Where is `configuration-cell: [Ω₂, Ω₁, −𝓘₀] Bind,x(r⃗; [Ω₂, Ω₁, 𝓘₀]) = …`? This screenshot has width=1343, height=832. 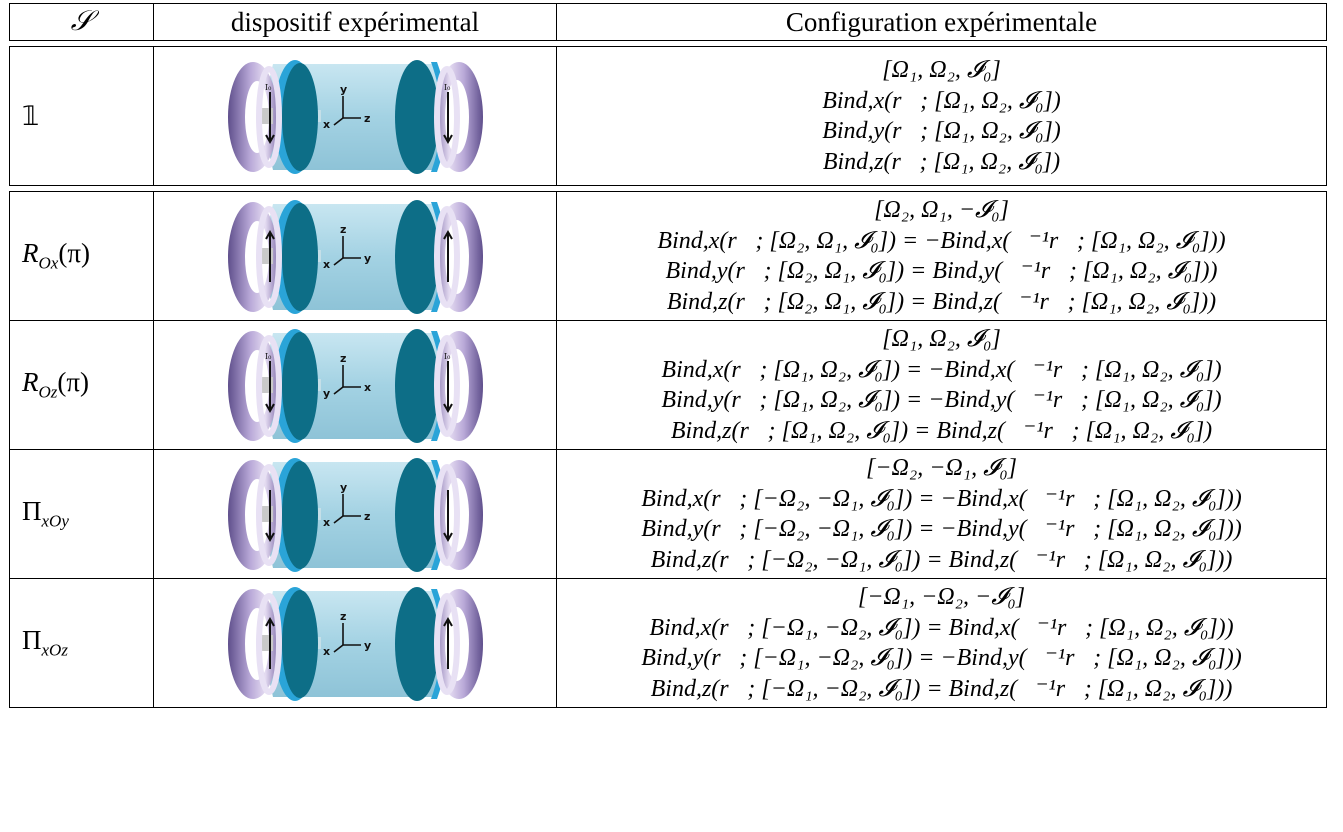 configuration-cell: [Ω₂, Ω₁, −𝓘₀] Bind,x(r⃗; [Ω₂, Ω₁, 𝓘₀]) = … is located at coordinates (941, 256).